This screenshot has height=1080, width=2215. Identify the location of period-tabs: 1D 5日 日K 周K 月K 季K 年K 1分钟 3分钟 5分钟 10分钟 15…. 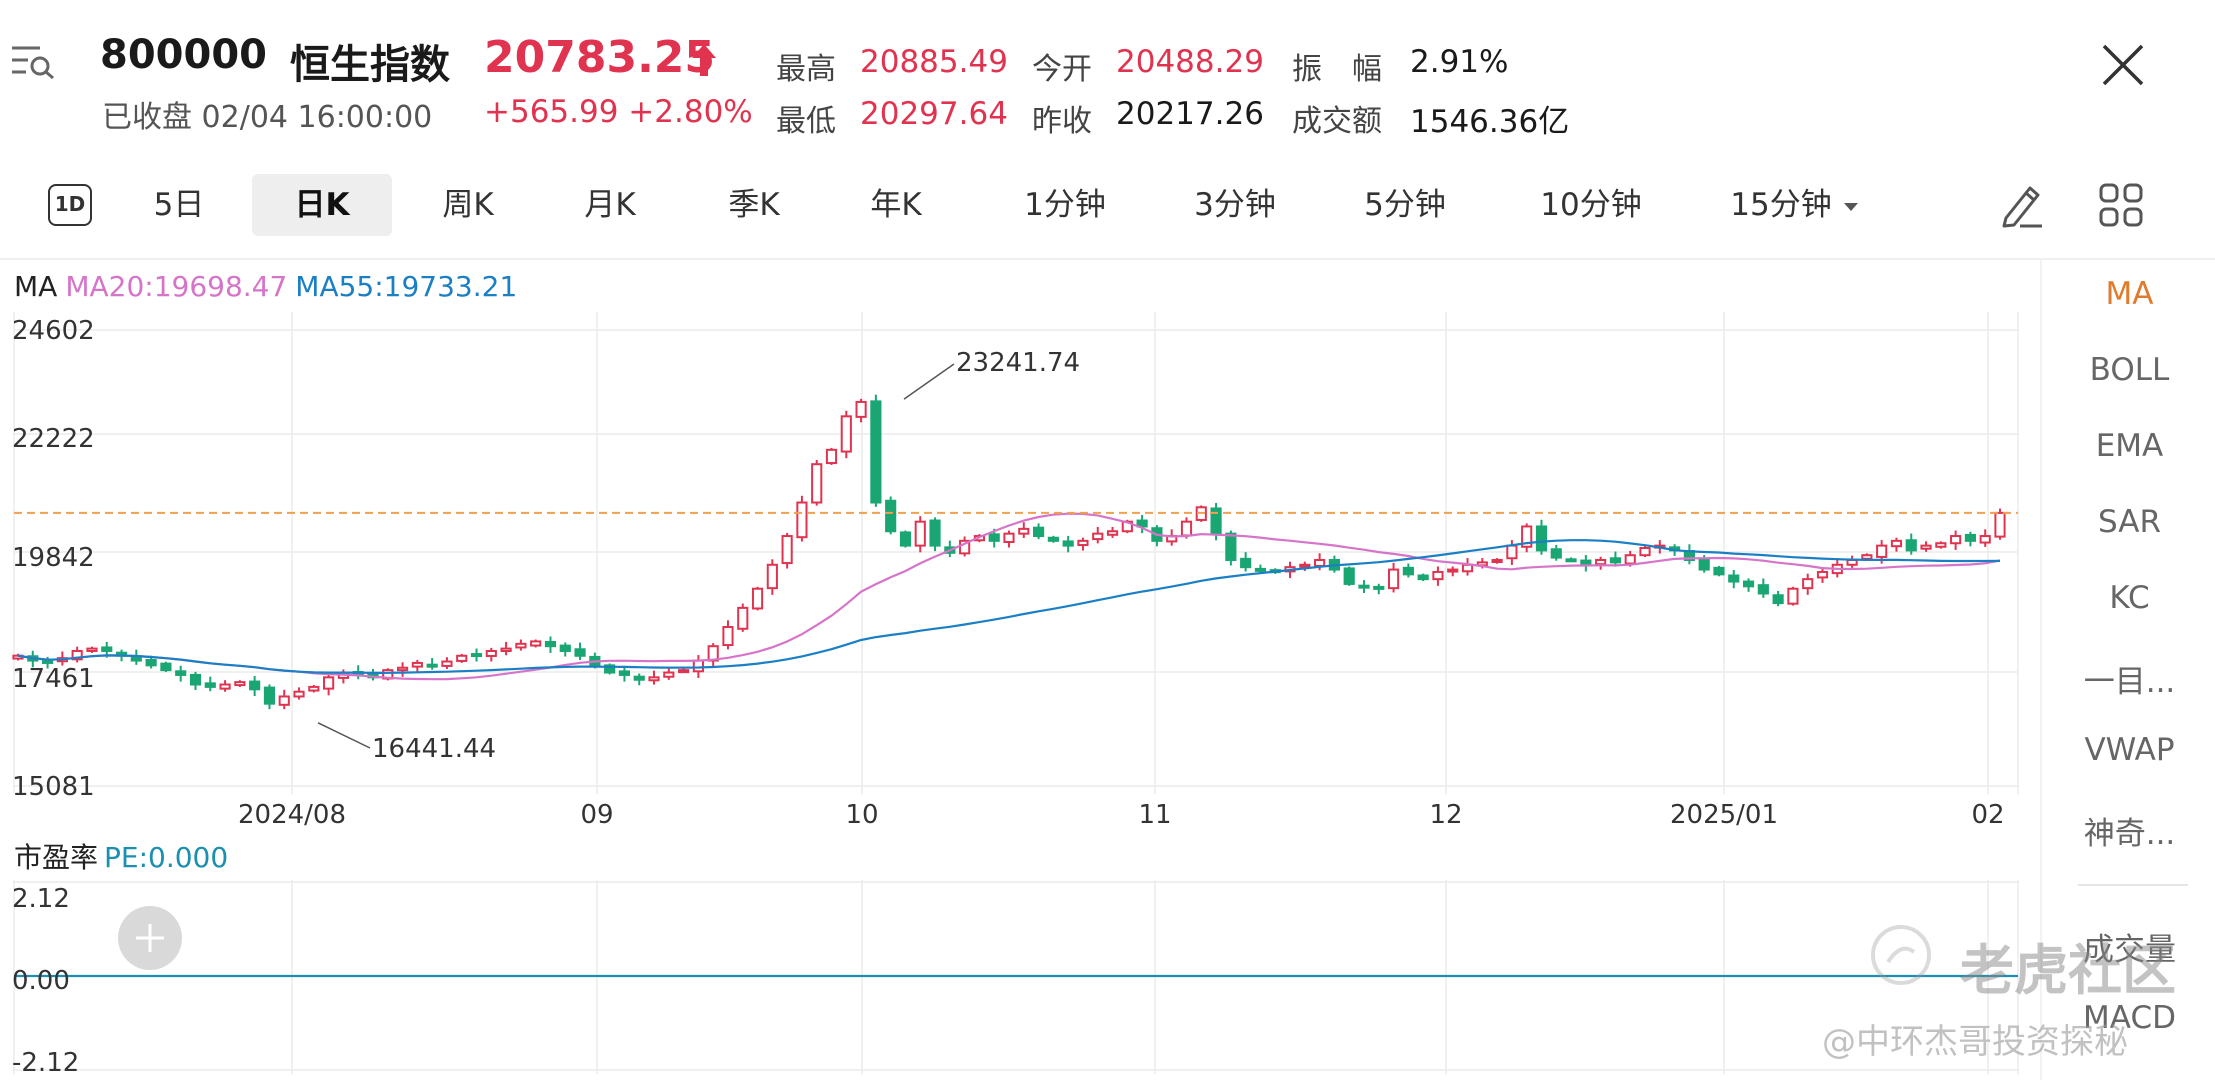
(1107, 205).